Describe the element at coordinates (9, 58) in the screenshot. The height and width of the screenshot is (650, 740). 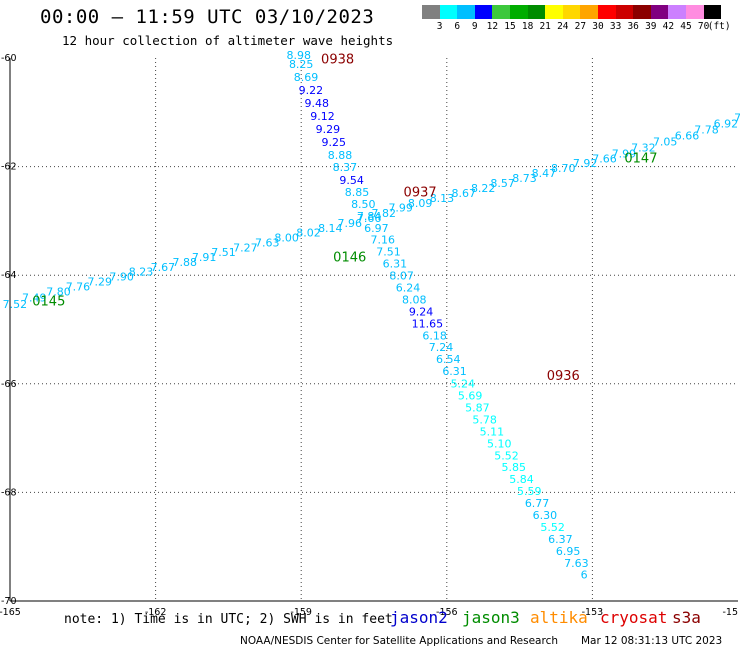
I see `y-tick-label: -60` at that location.